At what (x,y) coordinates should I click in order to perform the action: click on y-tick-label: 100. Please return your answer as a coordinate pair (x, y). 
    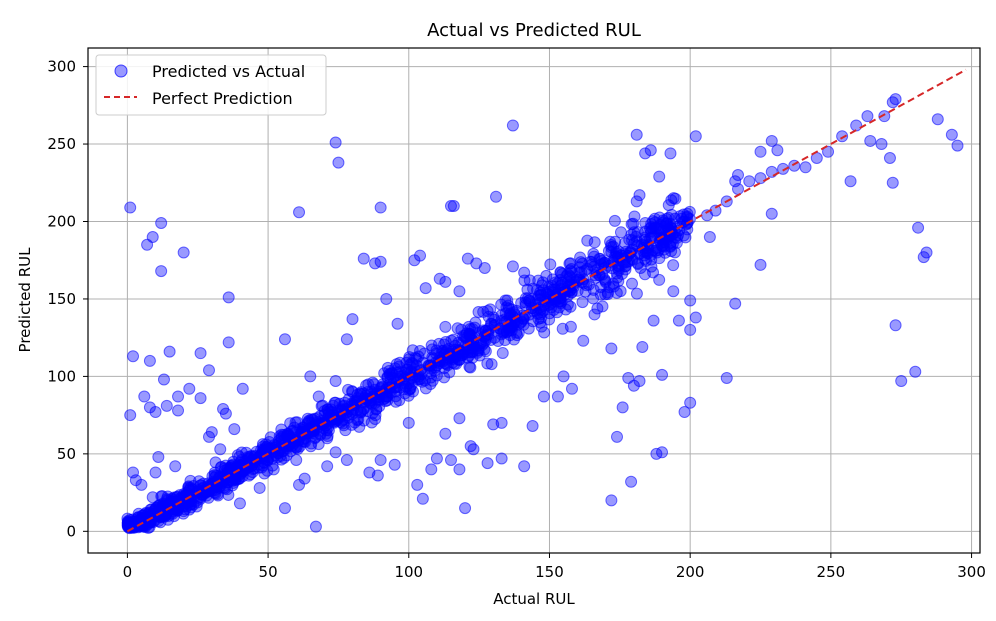
    Looking at the image, I should click on (61, 376).